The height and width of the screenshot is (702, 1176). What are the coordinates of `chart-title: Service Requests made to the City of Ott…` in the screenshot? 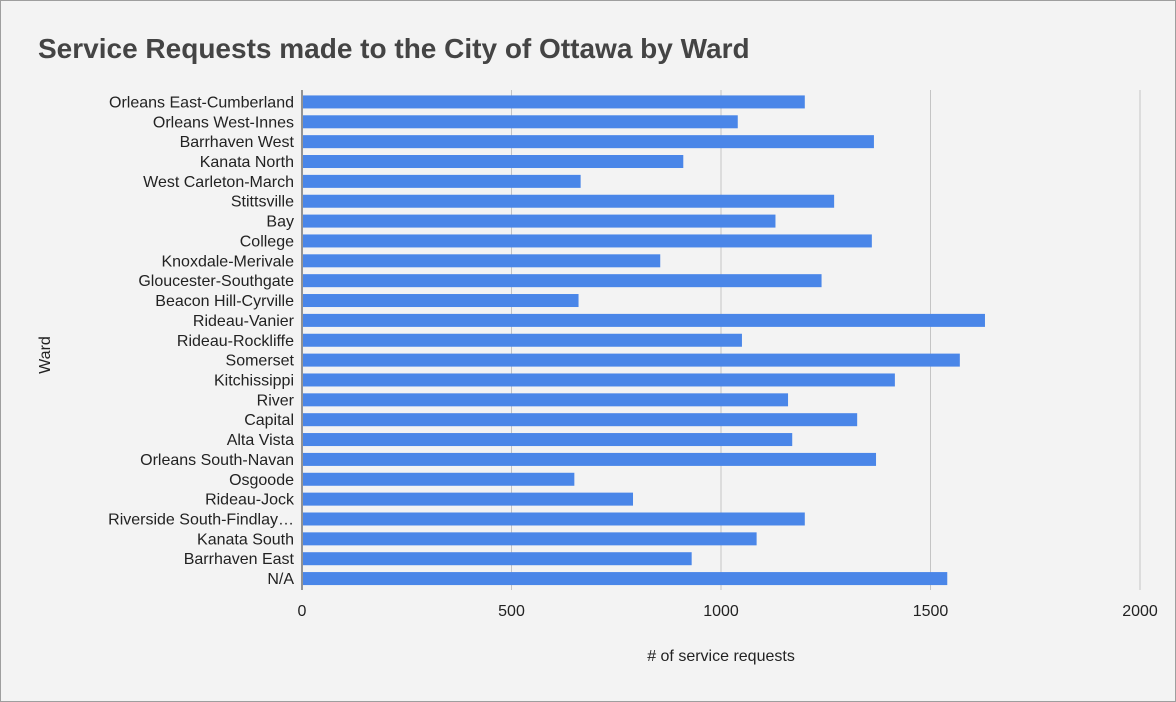 It's located at (394, 48).